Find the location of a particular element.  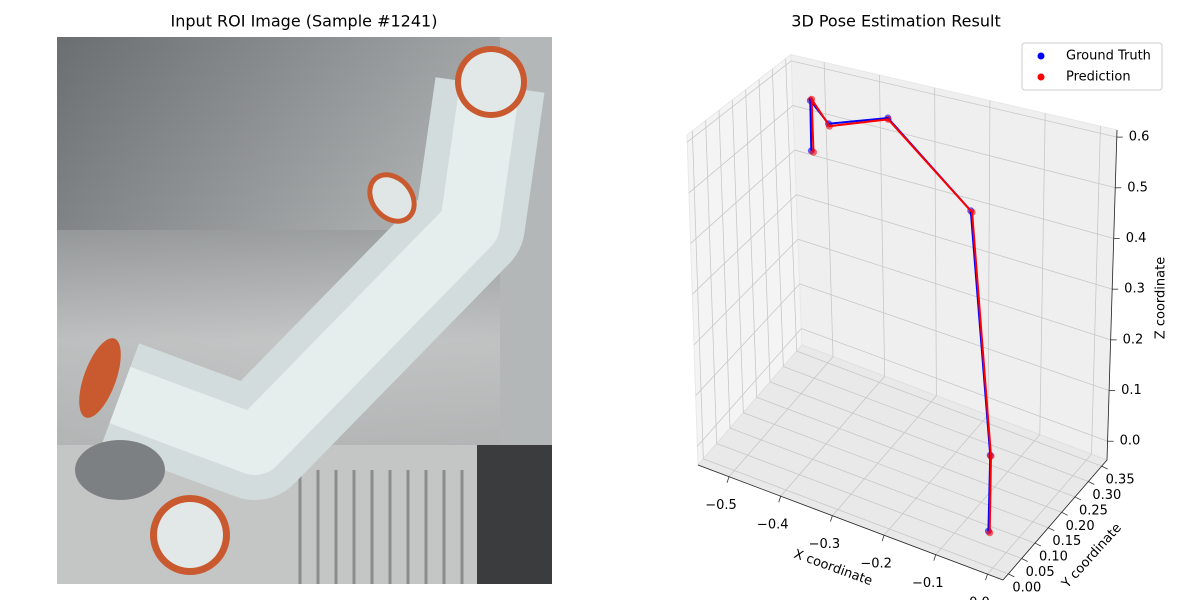

y-tick-label: 0.15 is located at coordinates (1066, 541).